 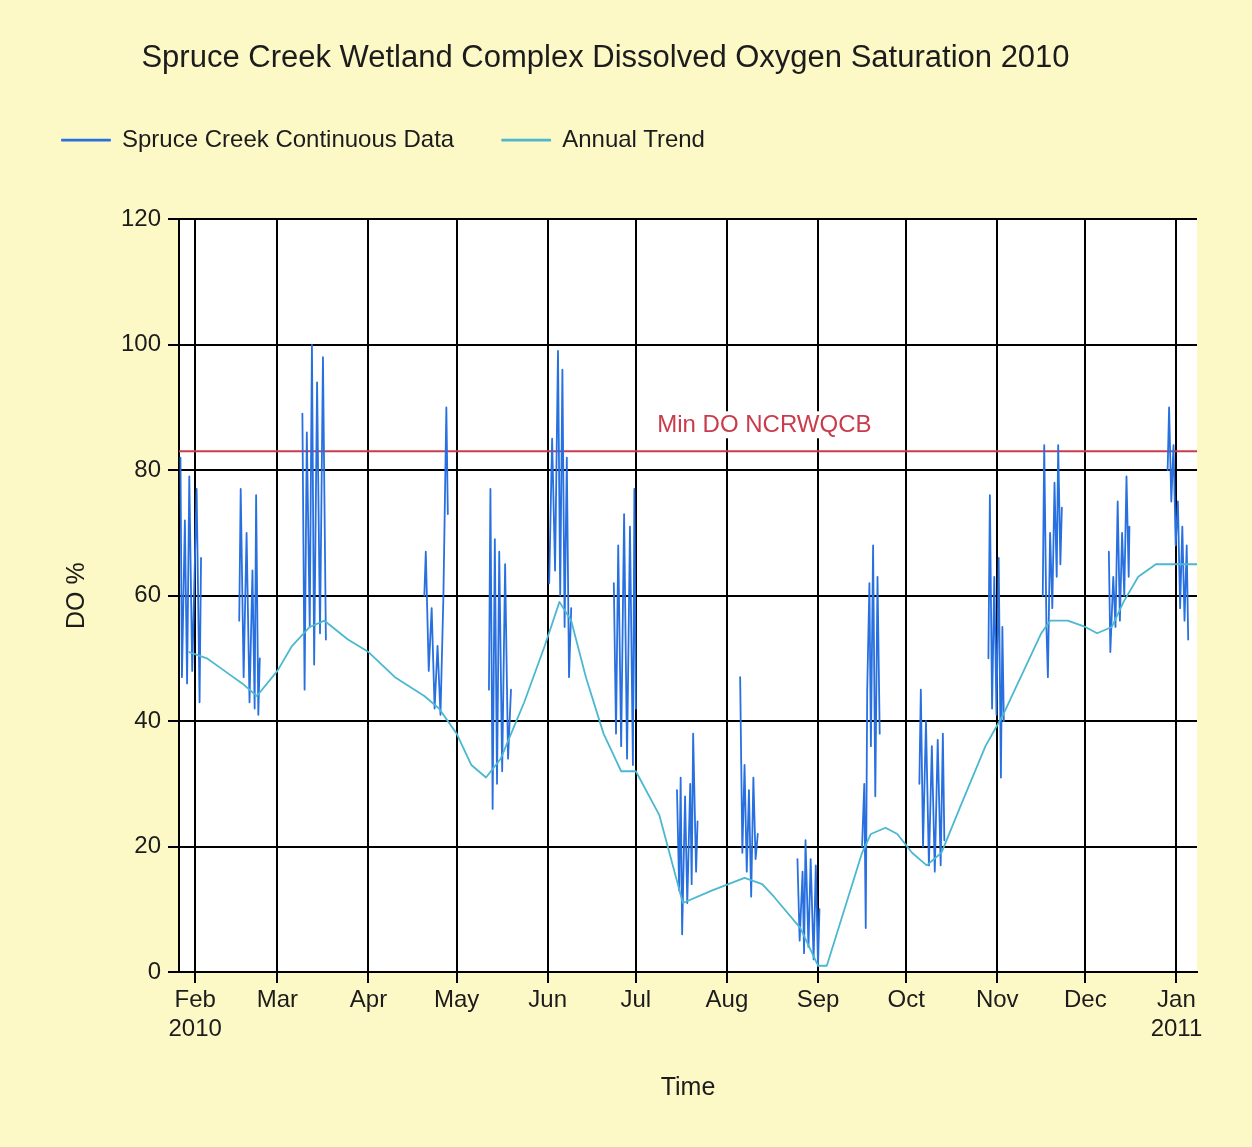 What do you see at coordinates (548, 999) in the screenshot?
I see `x-tick-label: Jun` at bounding box center [548, 999].